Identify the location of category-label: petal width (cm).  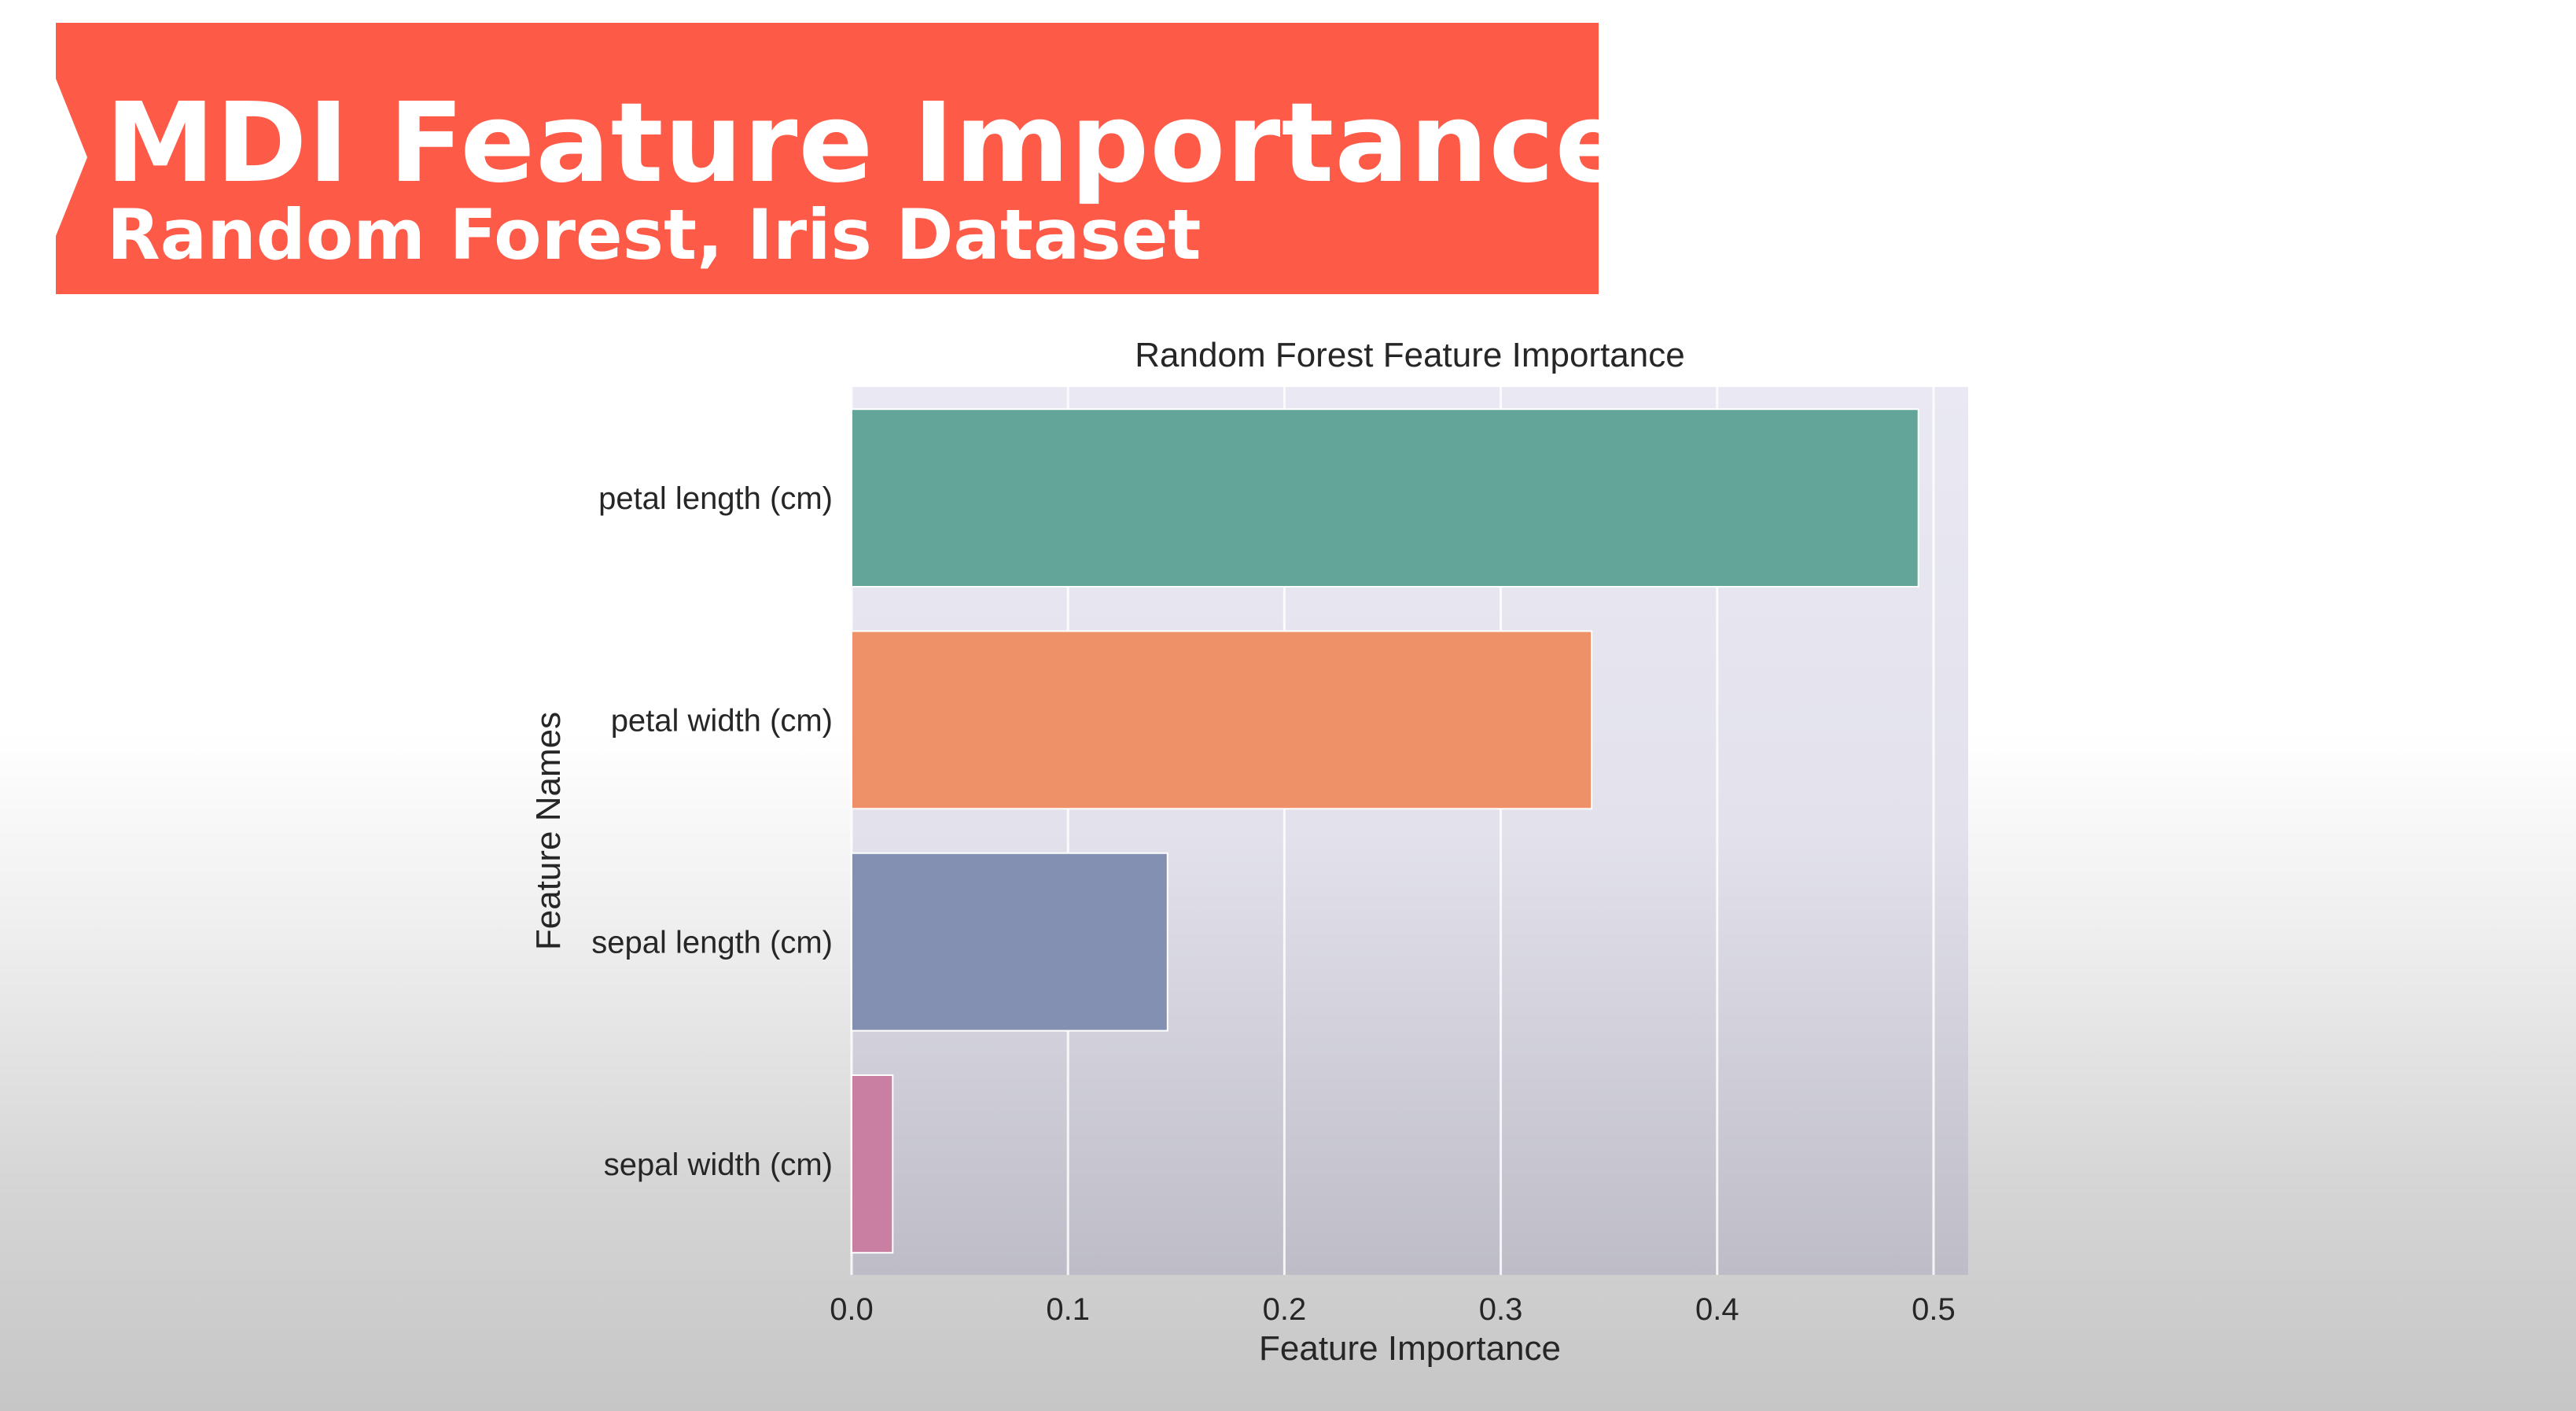
(722, 720).